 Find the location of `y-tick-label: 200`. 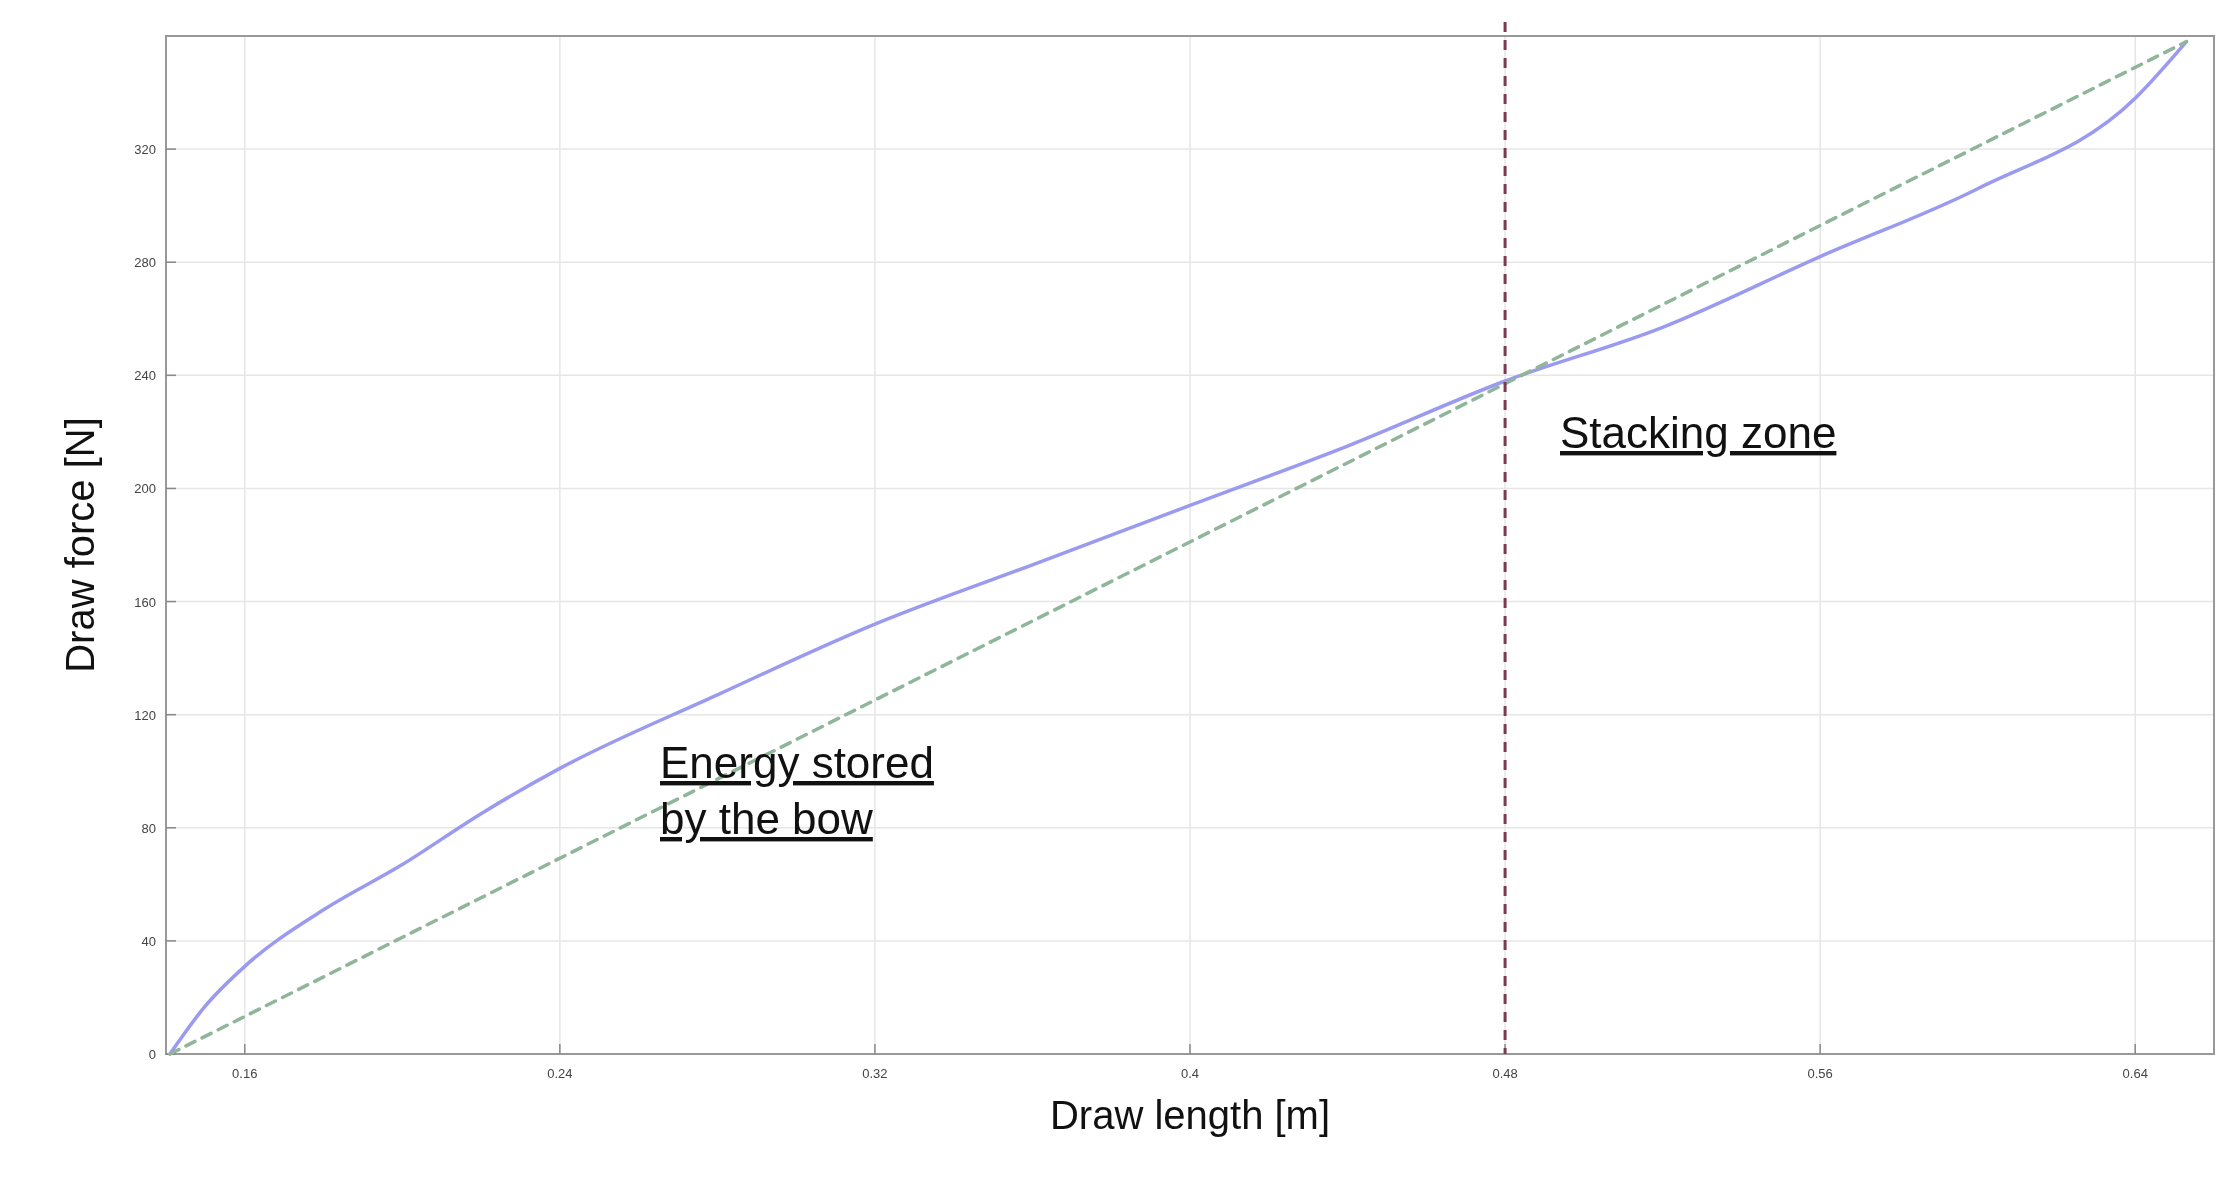

y-tick-label: 200 is located at coordinates (145, 489).